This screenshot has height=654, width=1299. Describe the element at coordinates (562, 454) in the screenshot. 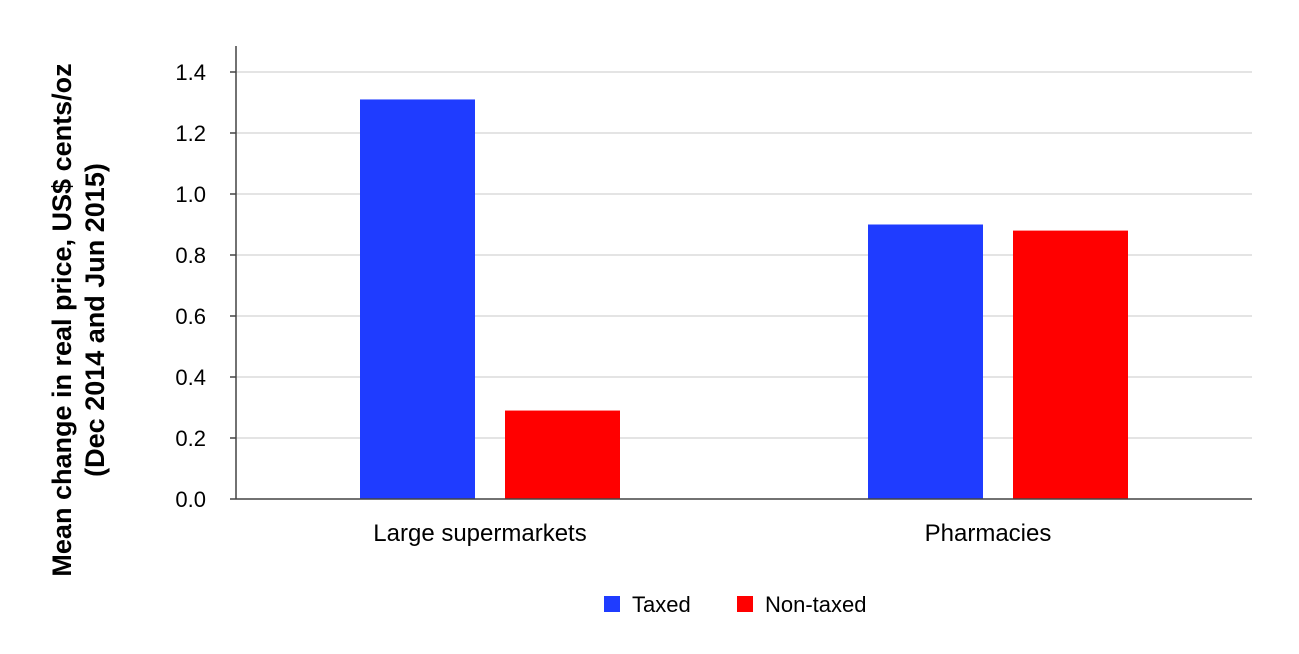

I see `bar-non-taxed-large-supermarkets` at that location.